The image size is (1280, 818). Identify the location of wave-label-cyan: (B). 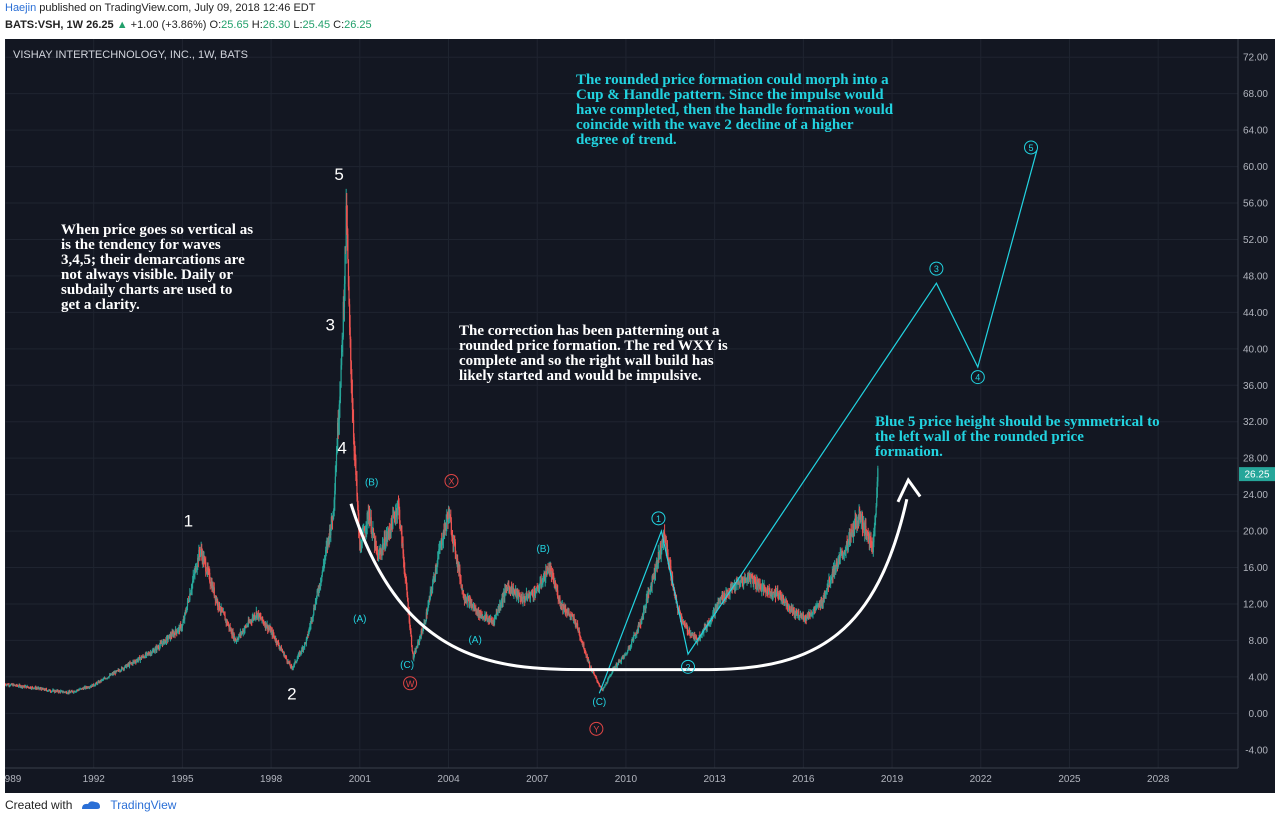
(542, 549).